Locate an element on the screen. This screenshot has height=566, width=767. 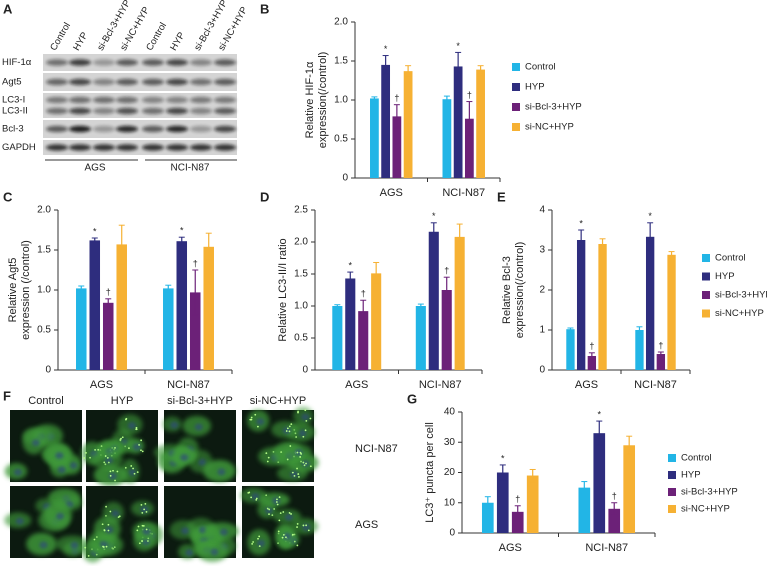
legend-label: Control is located at coordinates (696, 458).